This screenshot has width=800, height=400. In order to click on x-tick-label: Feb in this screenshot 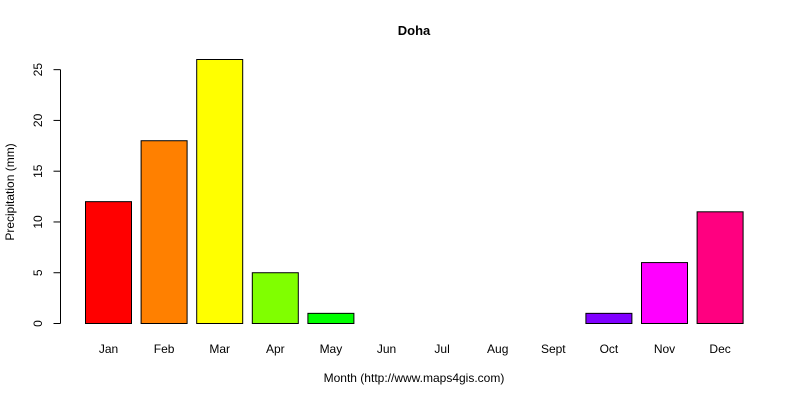, I will do `click(164, 349)`.